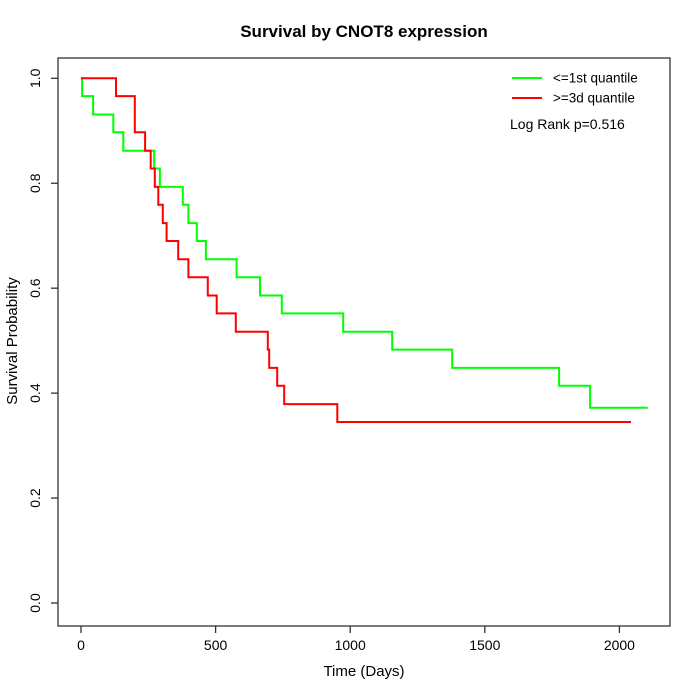 This screenshot has width=700, height=700. I want to click on legend-label-third-quantile: >=3d quantile, so click(594, 98).